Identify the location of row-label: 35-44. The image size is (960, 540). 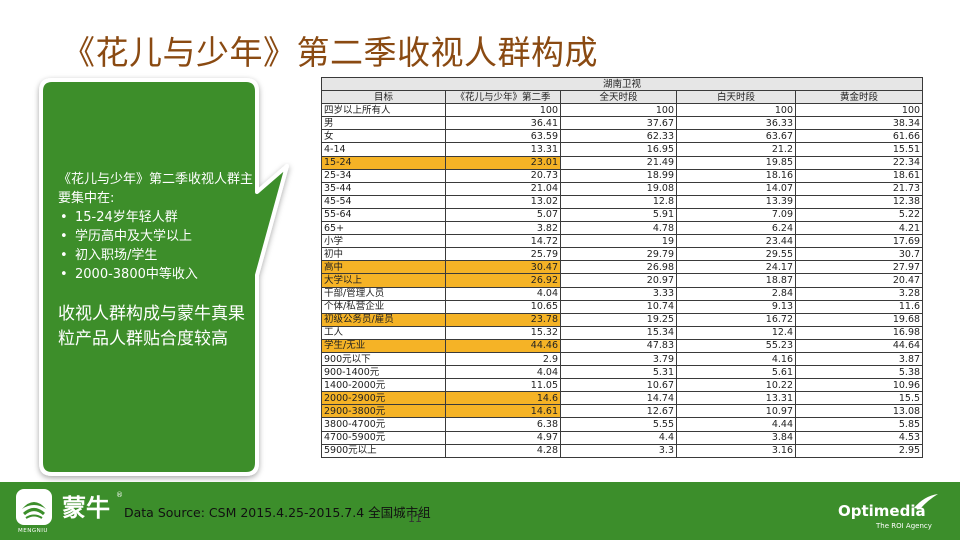
(383, 188).